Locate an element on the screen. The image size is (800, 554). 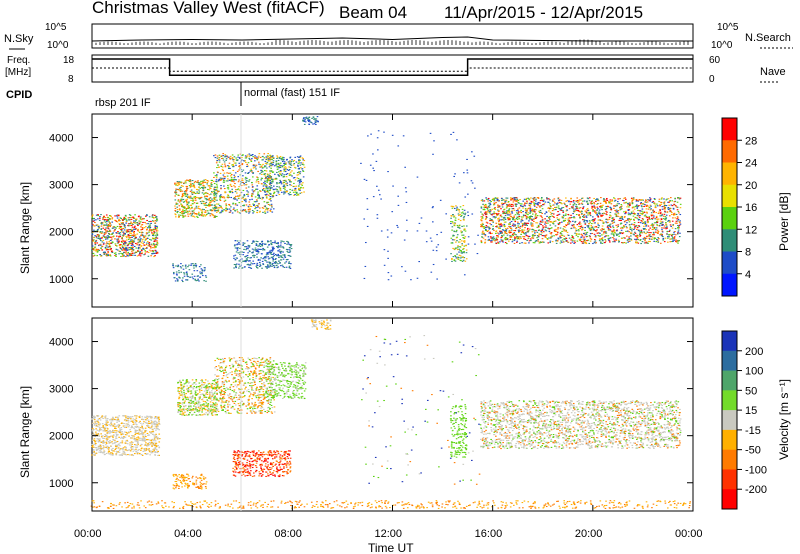
cpid-panel: CPID rbsp 201 IF normal (fast) 151 IF is located at coordinates (173, 95).